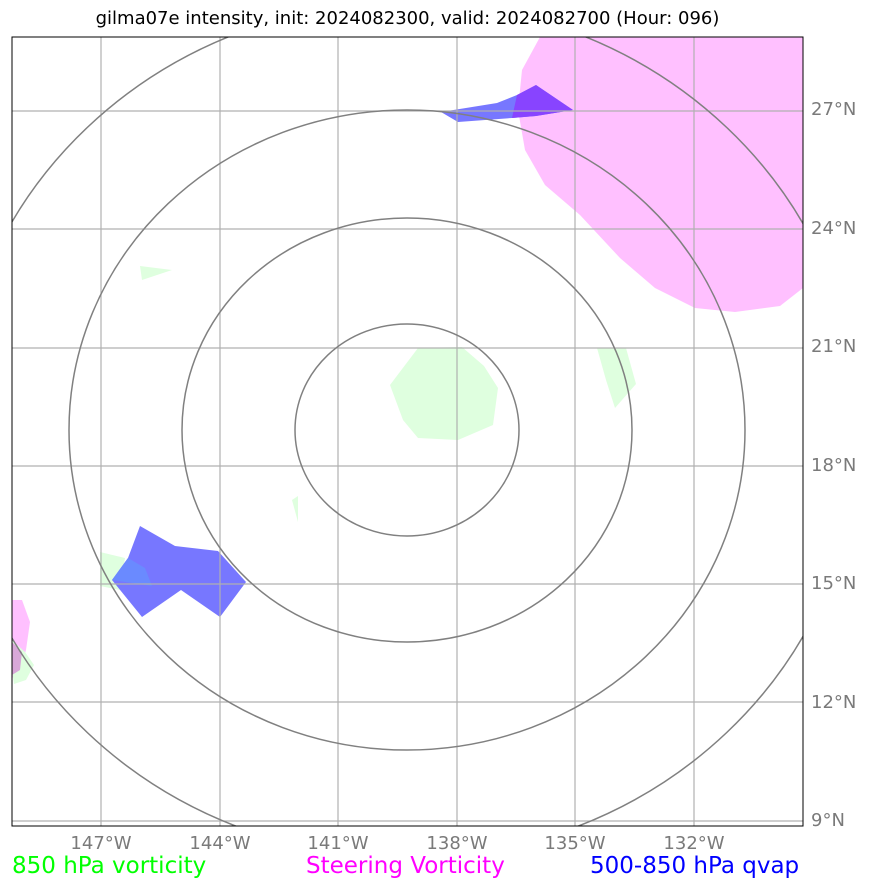 Image resolution: width=873 pixels, height=891 pixels. What do you see at coordinates (834, 465) in the screenshot?
I see `lat-label-18n: 18°N` at bounding box center [834, 465].